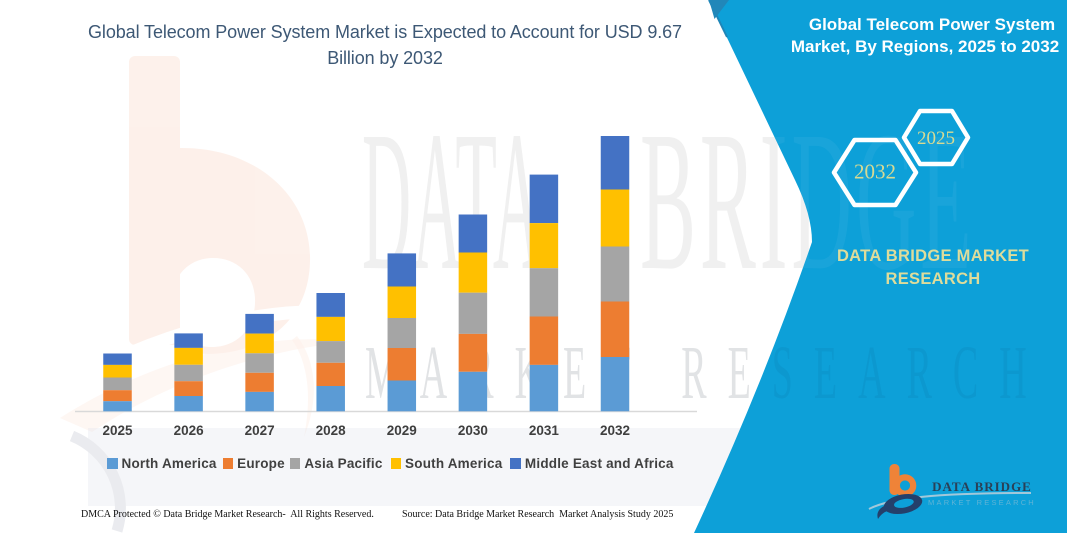  What do you see at coordinates (936, 138) in the screenshot?
I see `svg-text: 2025` at bounding box center [936, 138].